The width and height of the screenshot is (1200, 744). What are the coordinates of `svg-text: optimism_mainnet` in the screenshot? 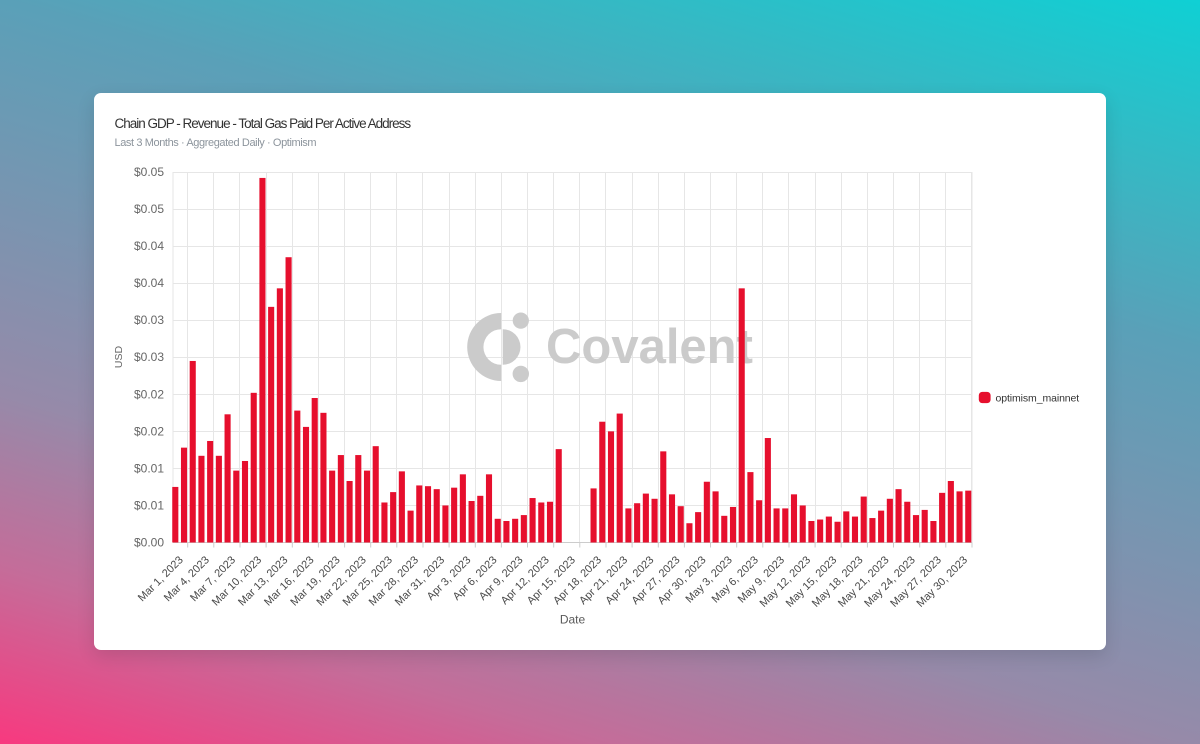 It's located at (1038, 399).